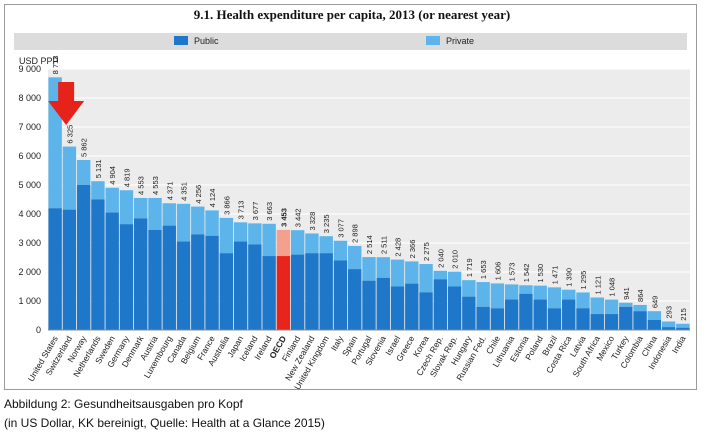 The width and height of the screenshot is (704, 438). I want to click on value-label-norway: 5 862, so click(84, 147).